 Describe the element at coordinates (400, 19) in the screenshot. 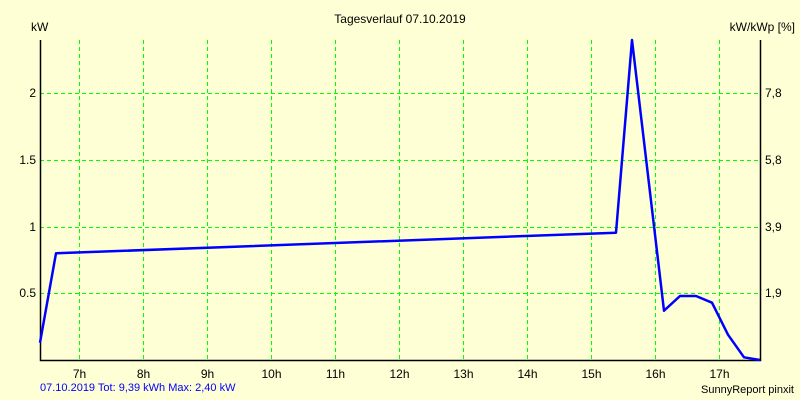

I see `chart-title: Tagesverlauf 07.10.2019` at that location.